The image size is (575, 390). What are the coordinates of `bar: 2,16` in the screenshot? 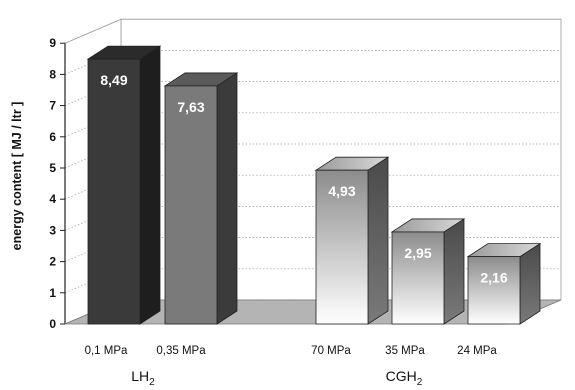 It's located at (504, 283).